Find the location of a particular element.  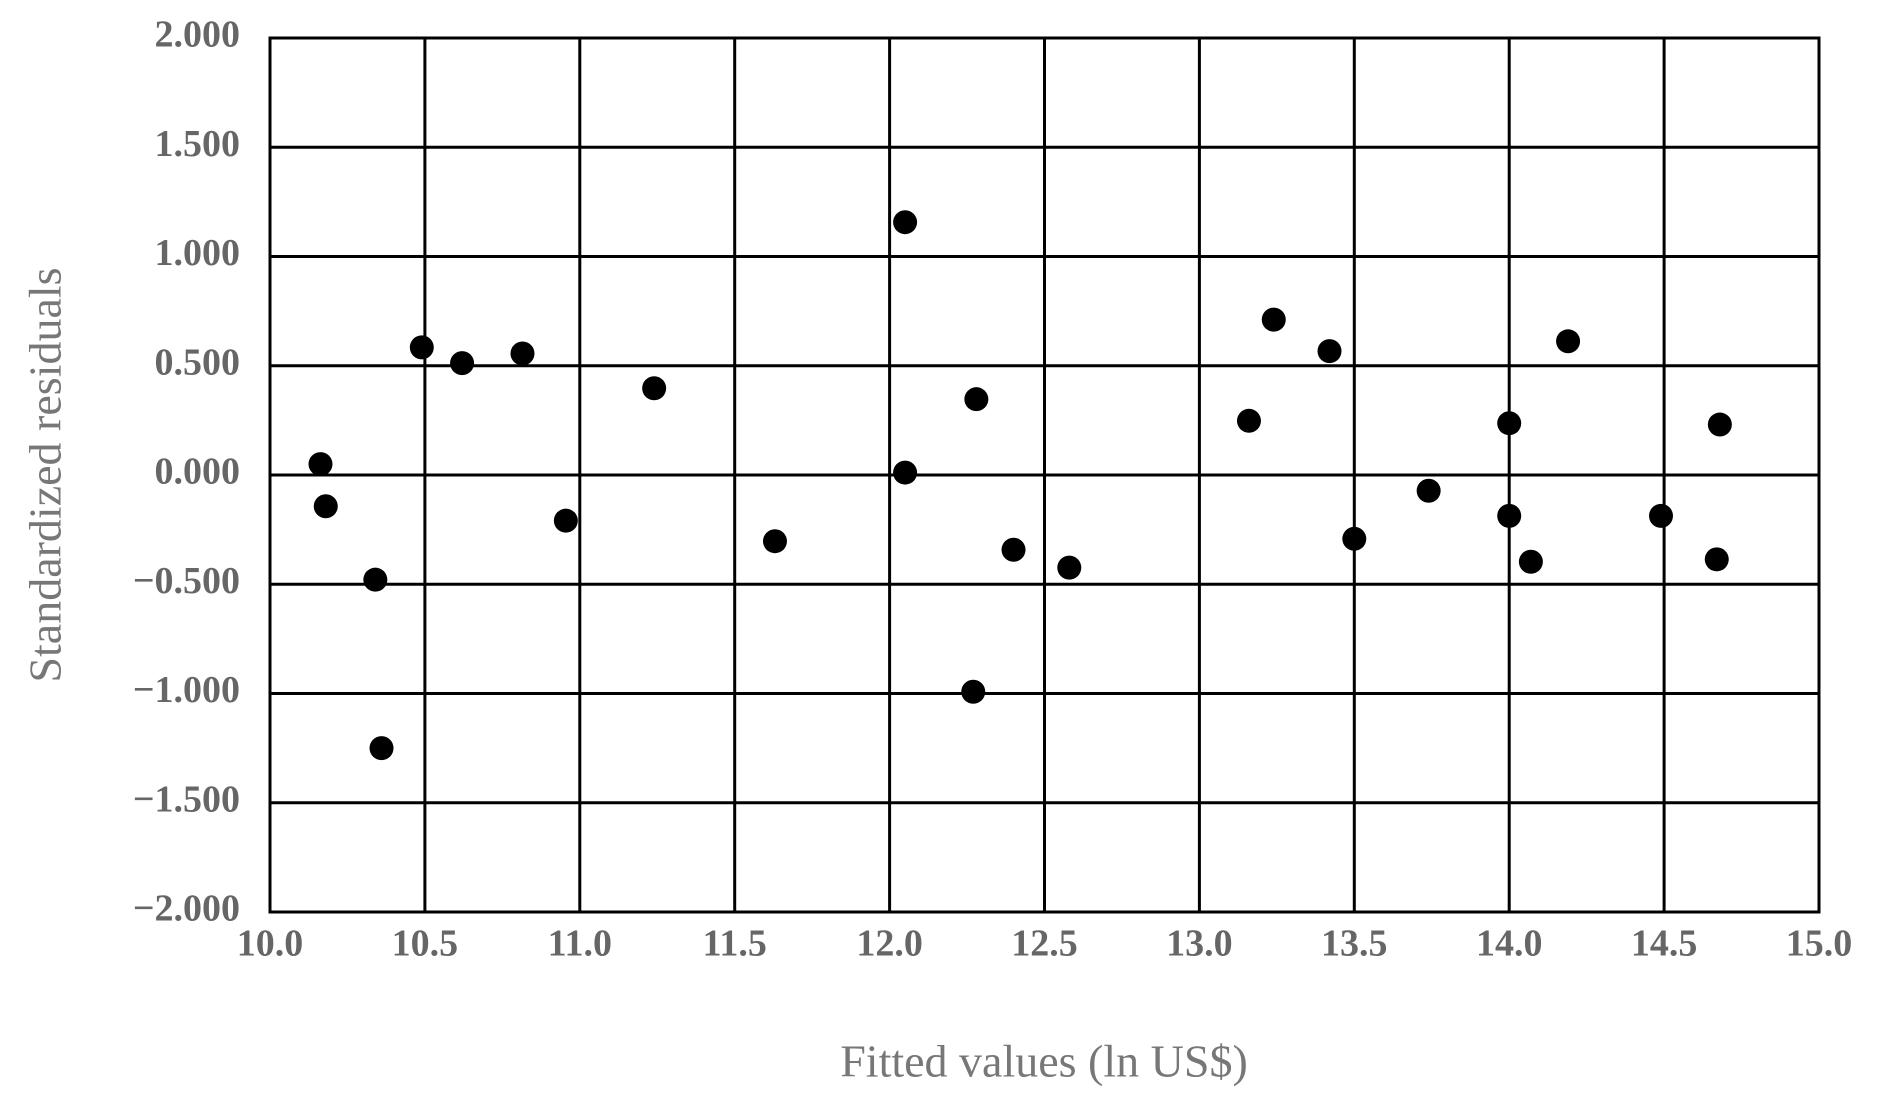

x-tick-label: 14.0 is located at coordinates (1509, 944).